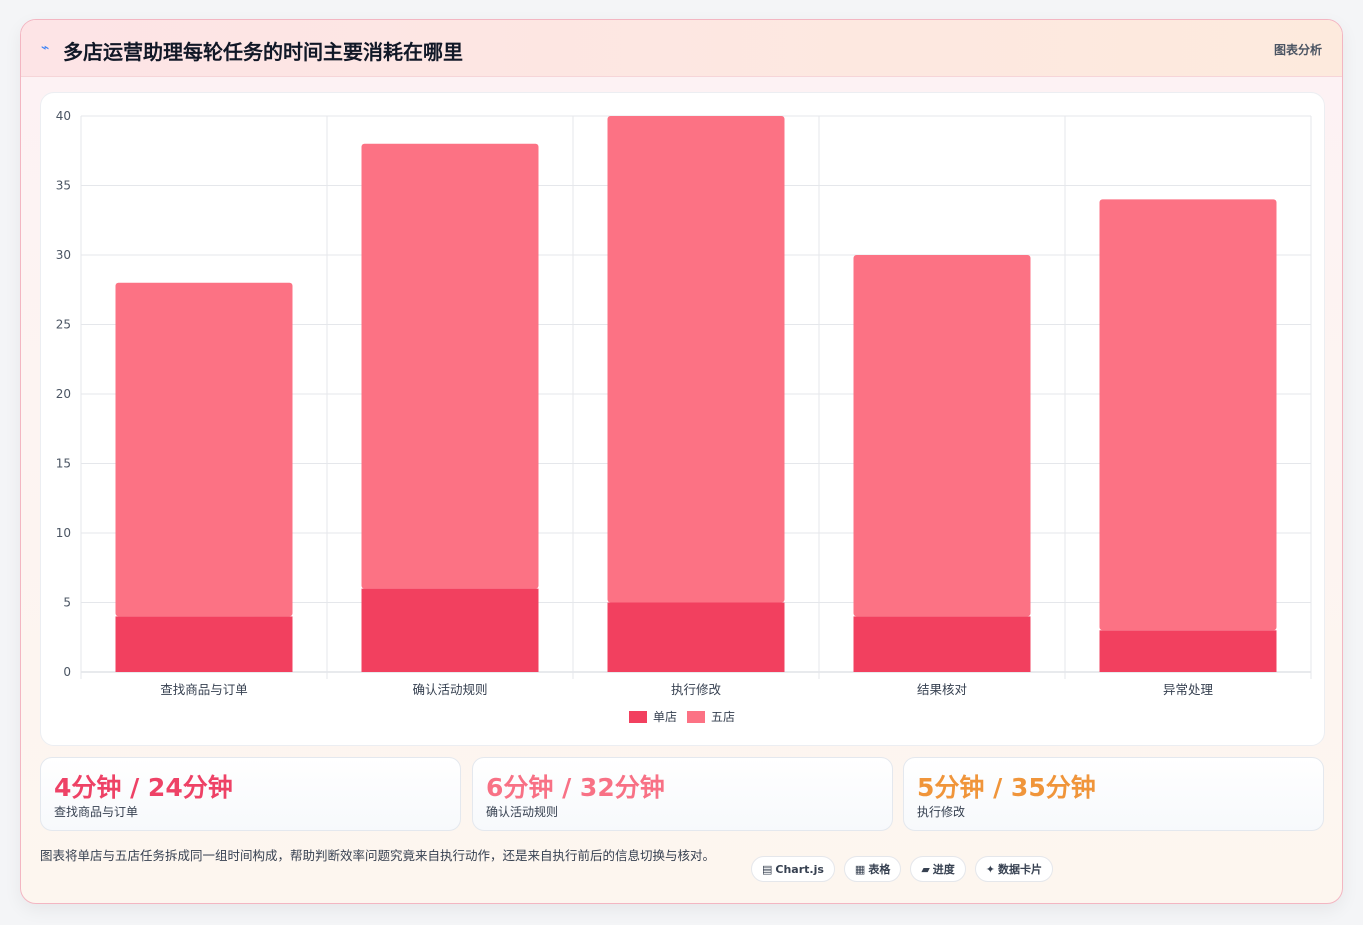  Describe the element at coordinates (1113, 794) in the screenshot. I see `stat-card-execute: 5分钟 / 35分钟 执行修改` at that location.